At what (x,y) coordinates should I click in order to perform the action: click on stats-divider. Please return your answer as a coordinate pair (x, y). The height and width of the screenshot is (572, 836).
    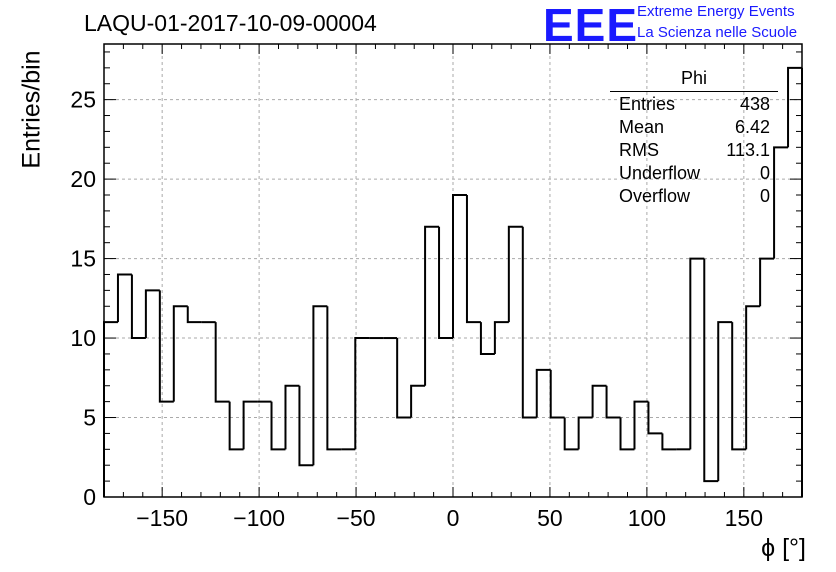
    Looking at the image, I should click on (694, 91).